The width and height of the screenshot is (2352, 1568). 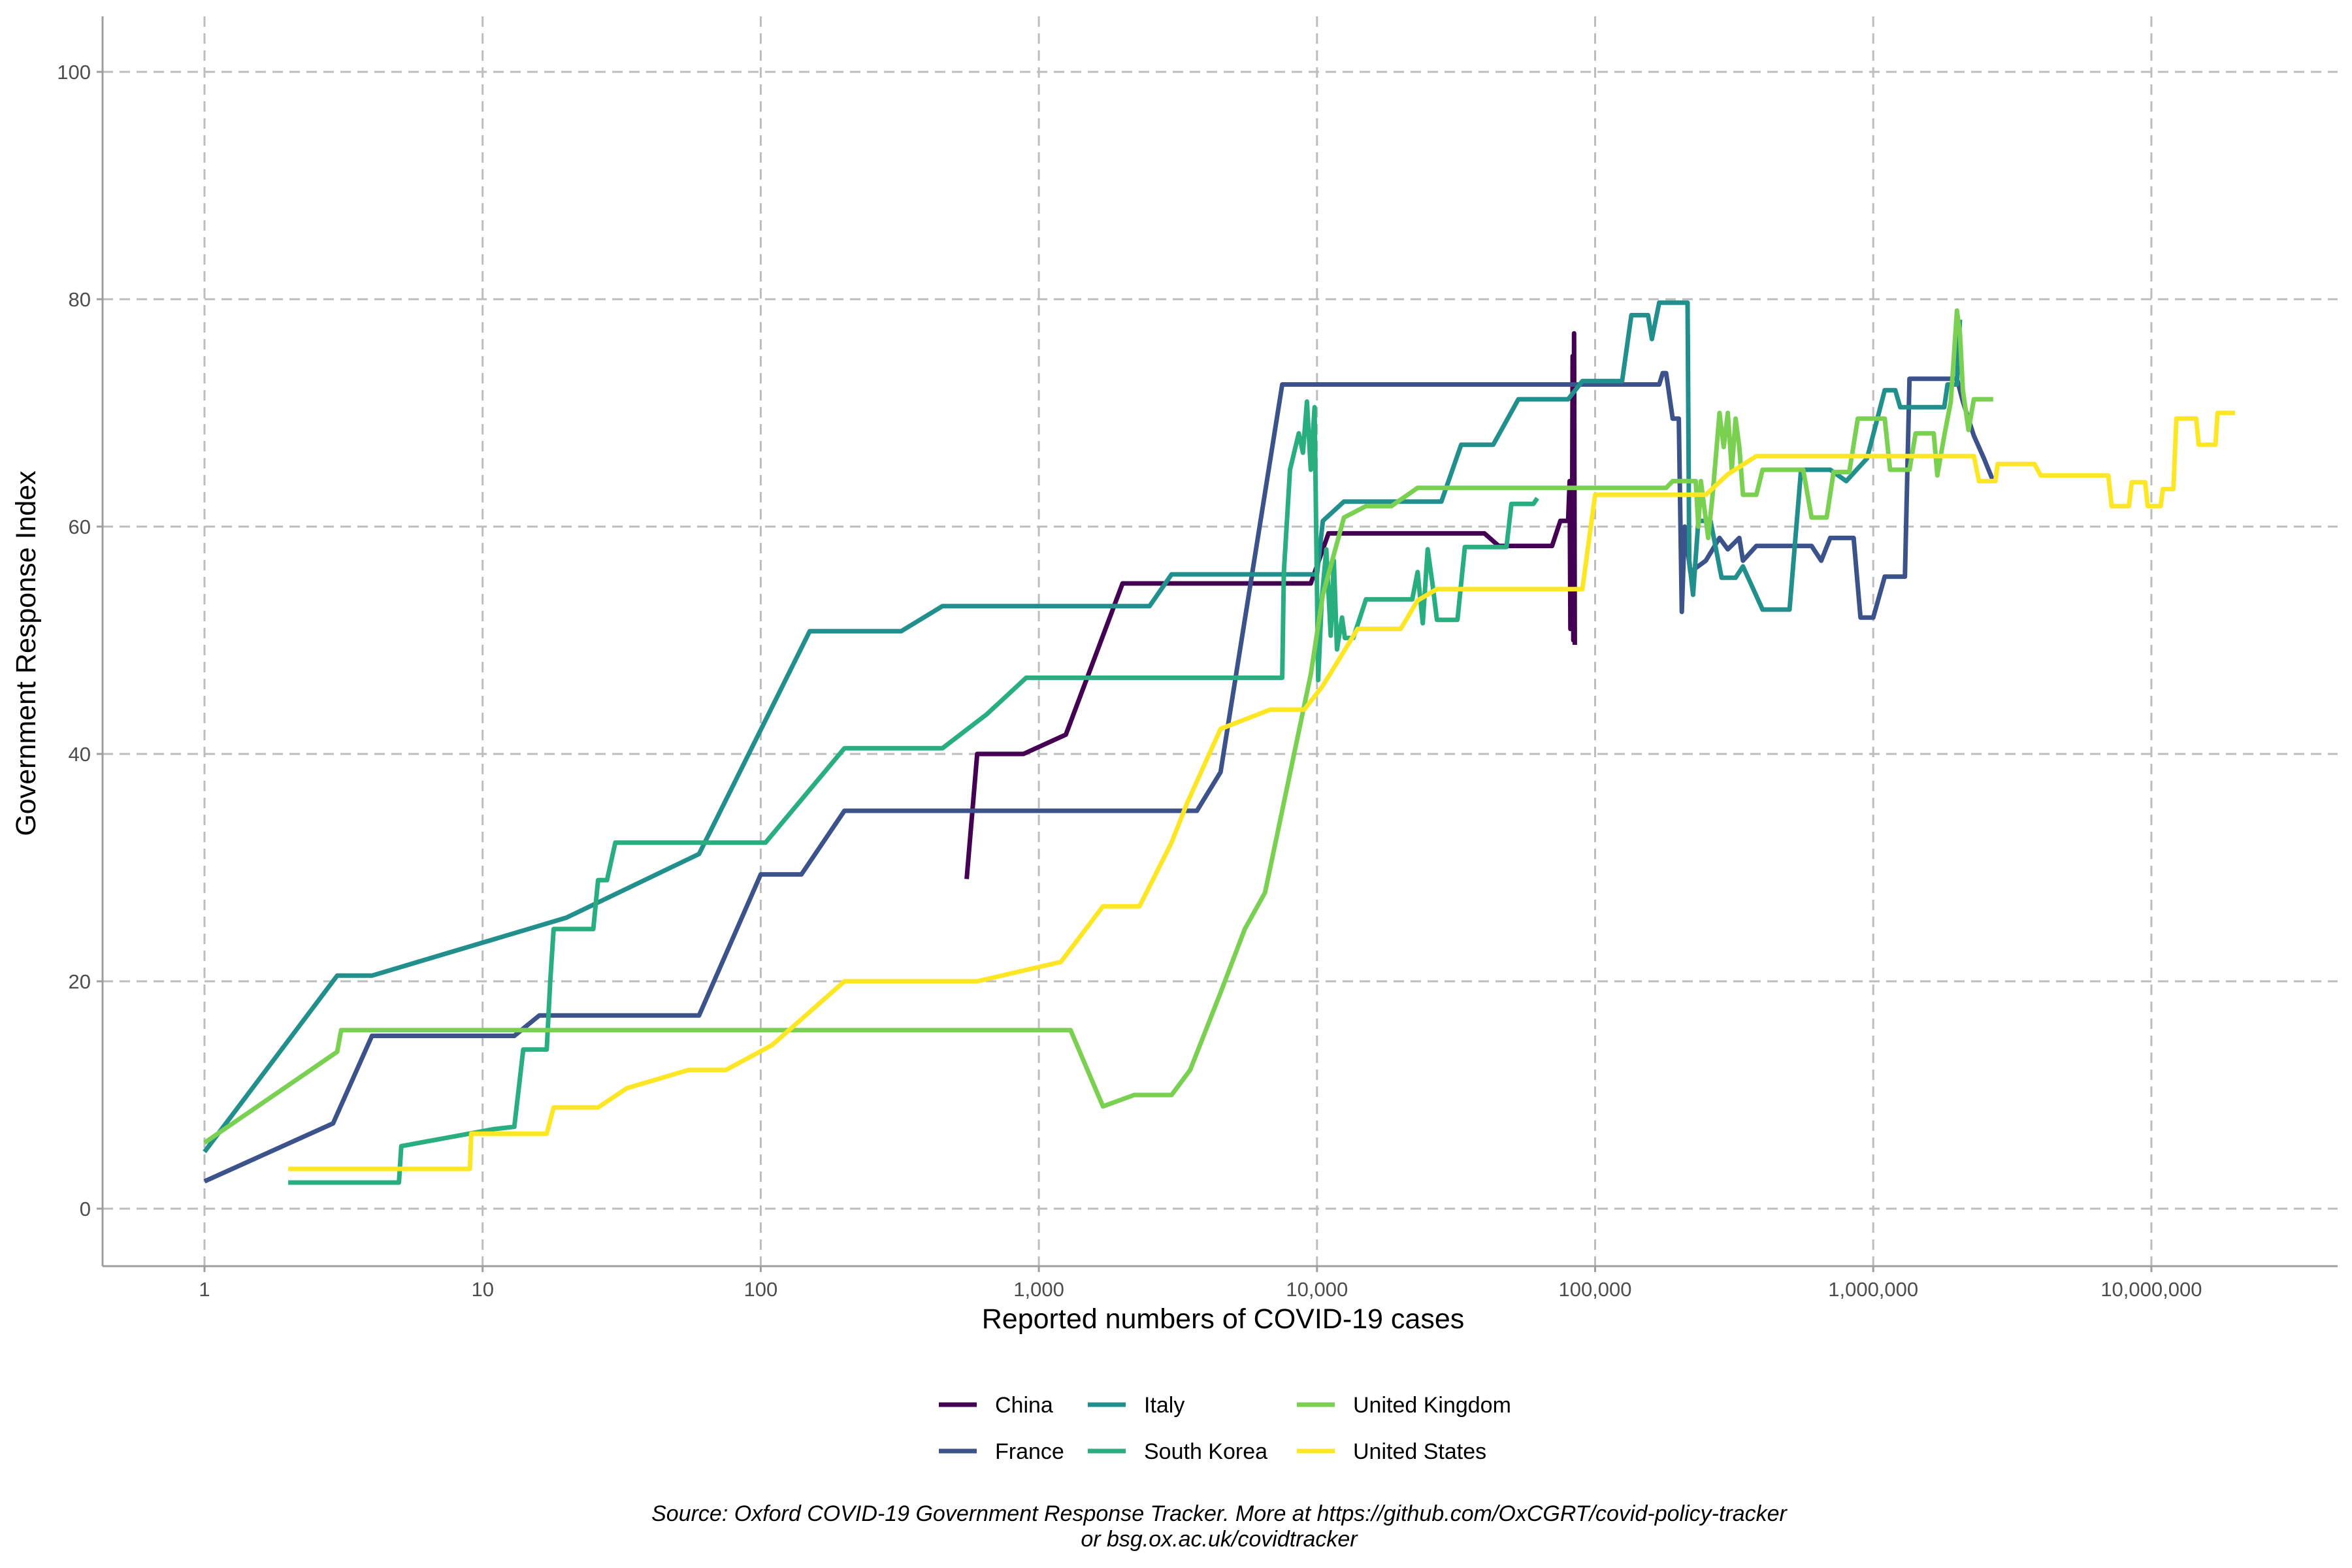 What do you see at coordinates (85, 1209) in the screenshot?
I see `y-tick-label: 0` at bounding box center [85, 1209].